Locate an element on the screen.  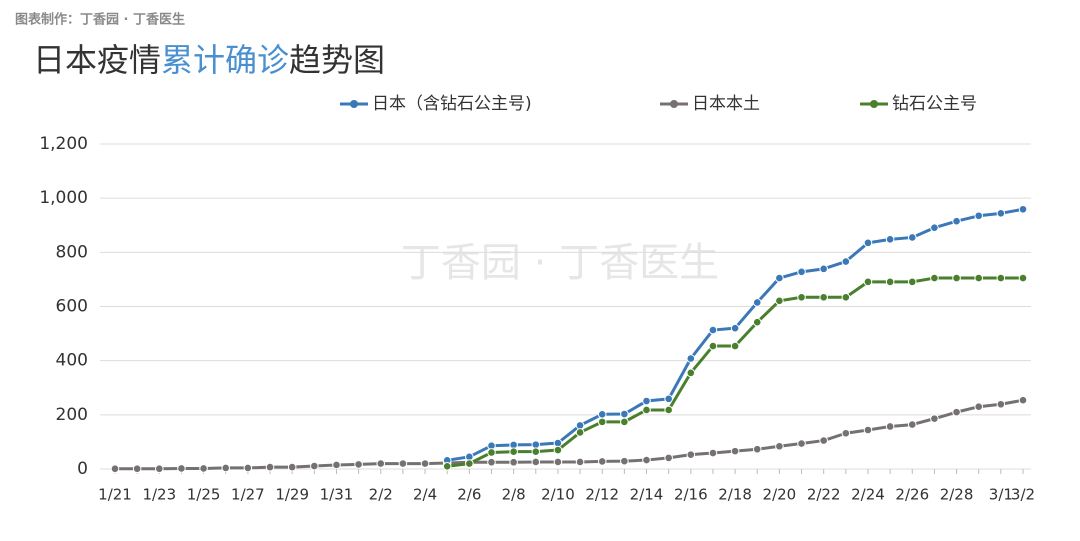
x-tick-label: 2/12 is located at coordinates (602, 495).